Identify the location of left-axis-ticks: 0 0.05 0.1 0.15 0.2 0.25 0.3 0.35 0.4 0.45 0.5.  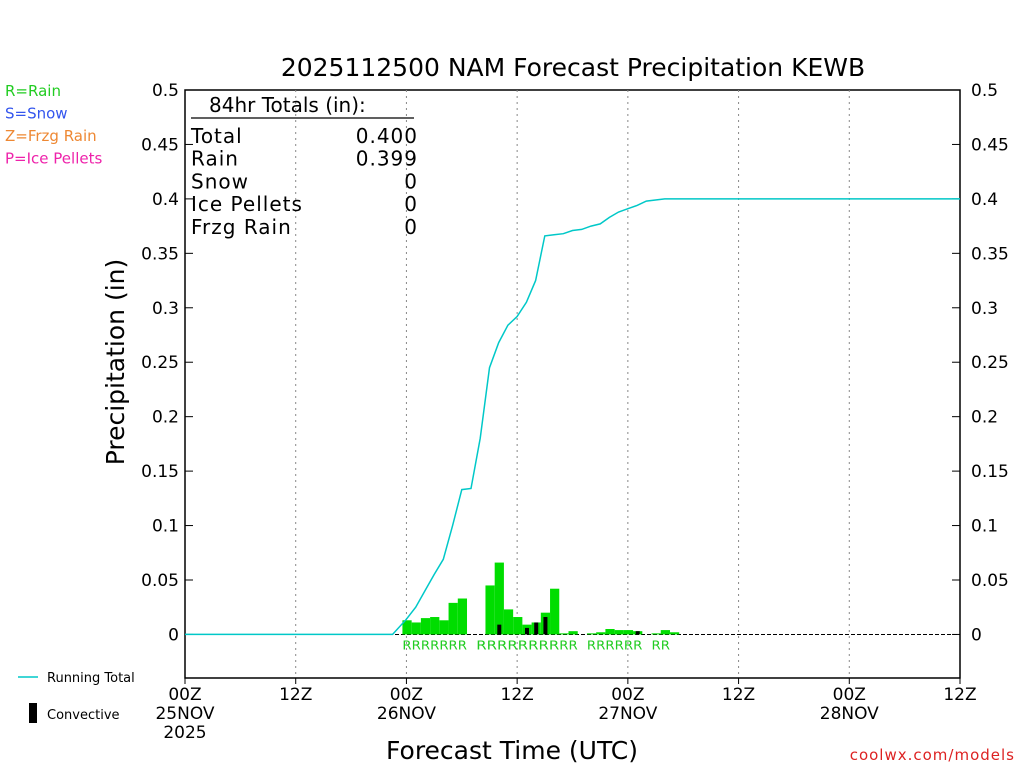
(167, 363).